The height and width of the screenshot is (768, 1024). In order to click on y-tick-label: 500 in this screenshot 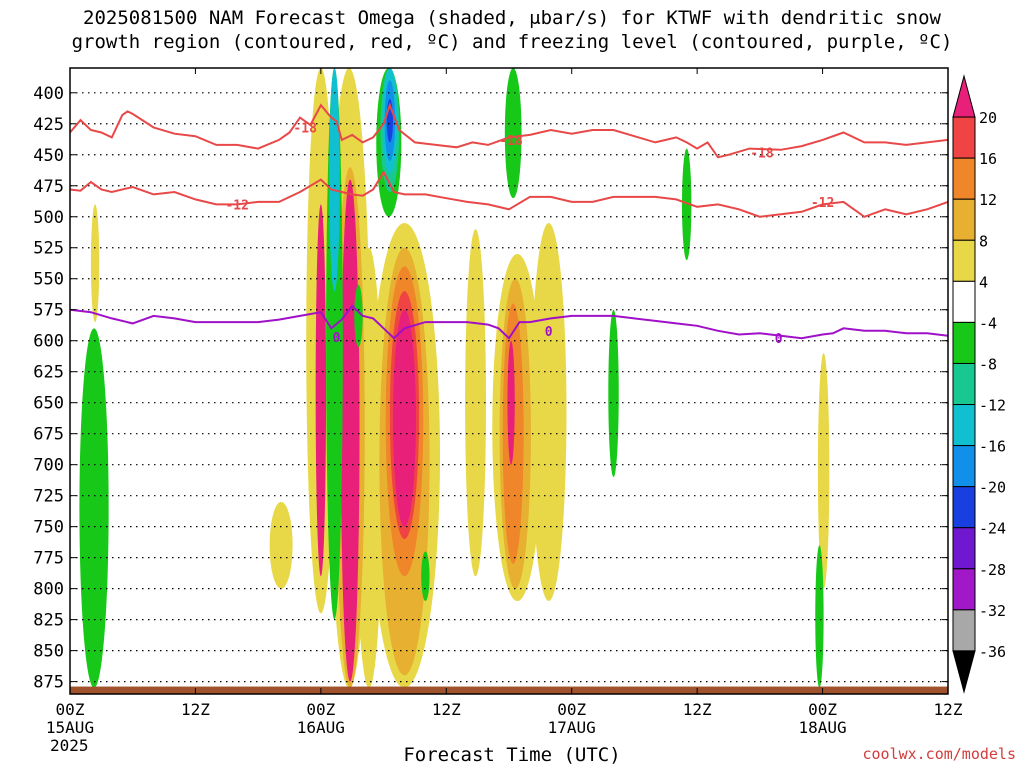, I will do `click(48, 218)`.